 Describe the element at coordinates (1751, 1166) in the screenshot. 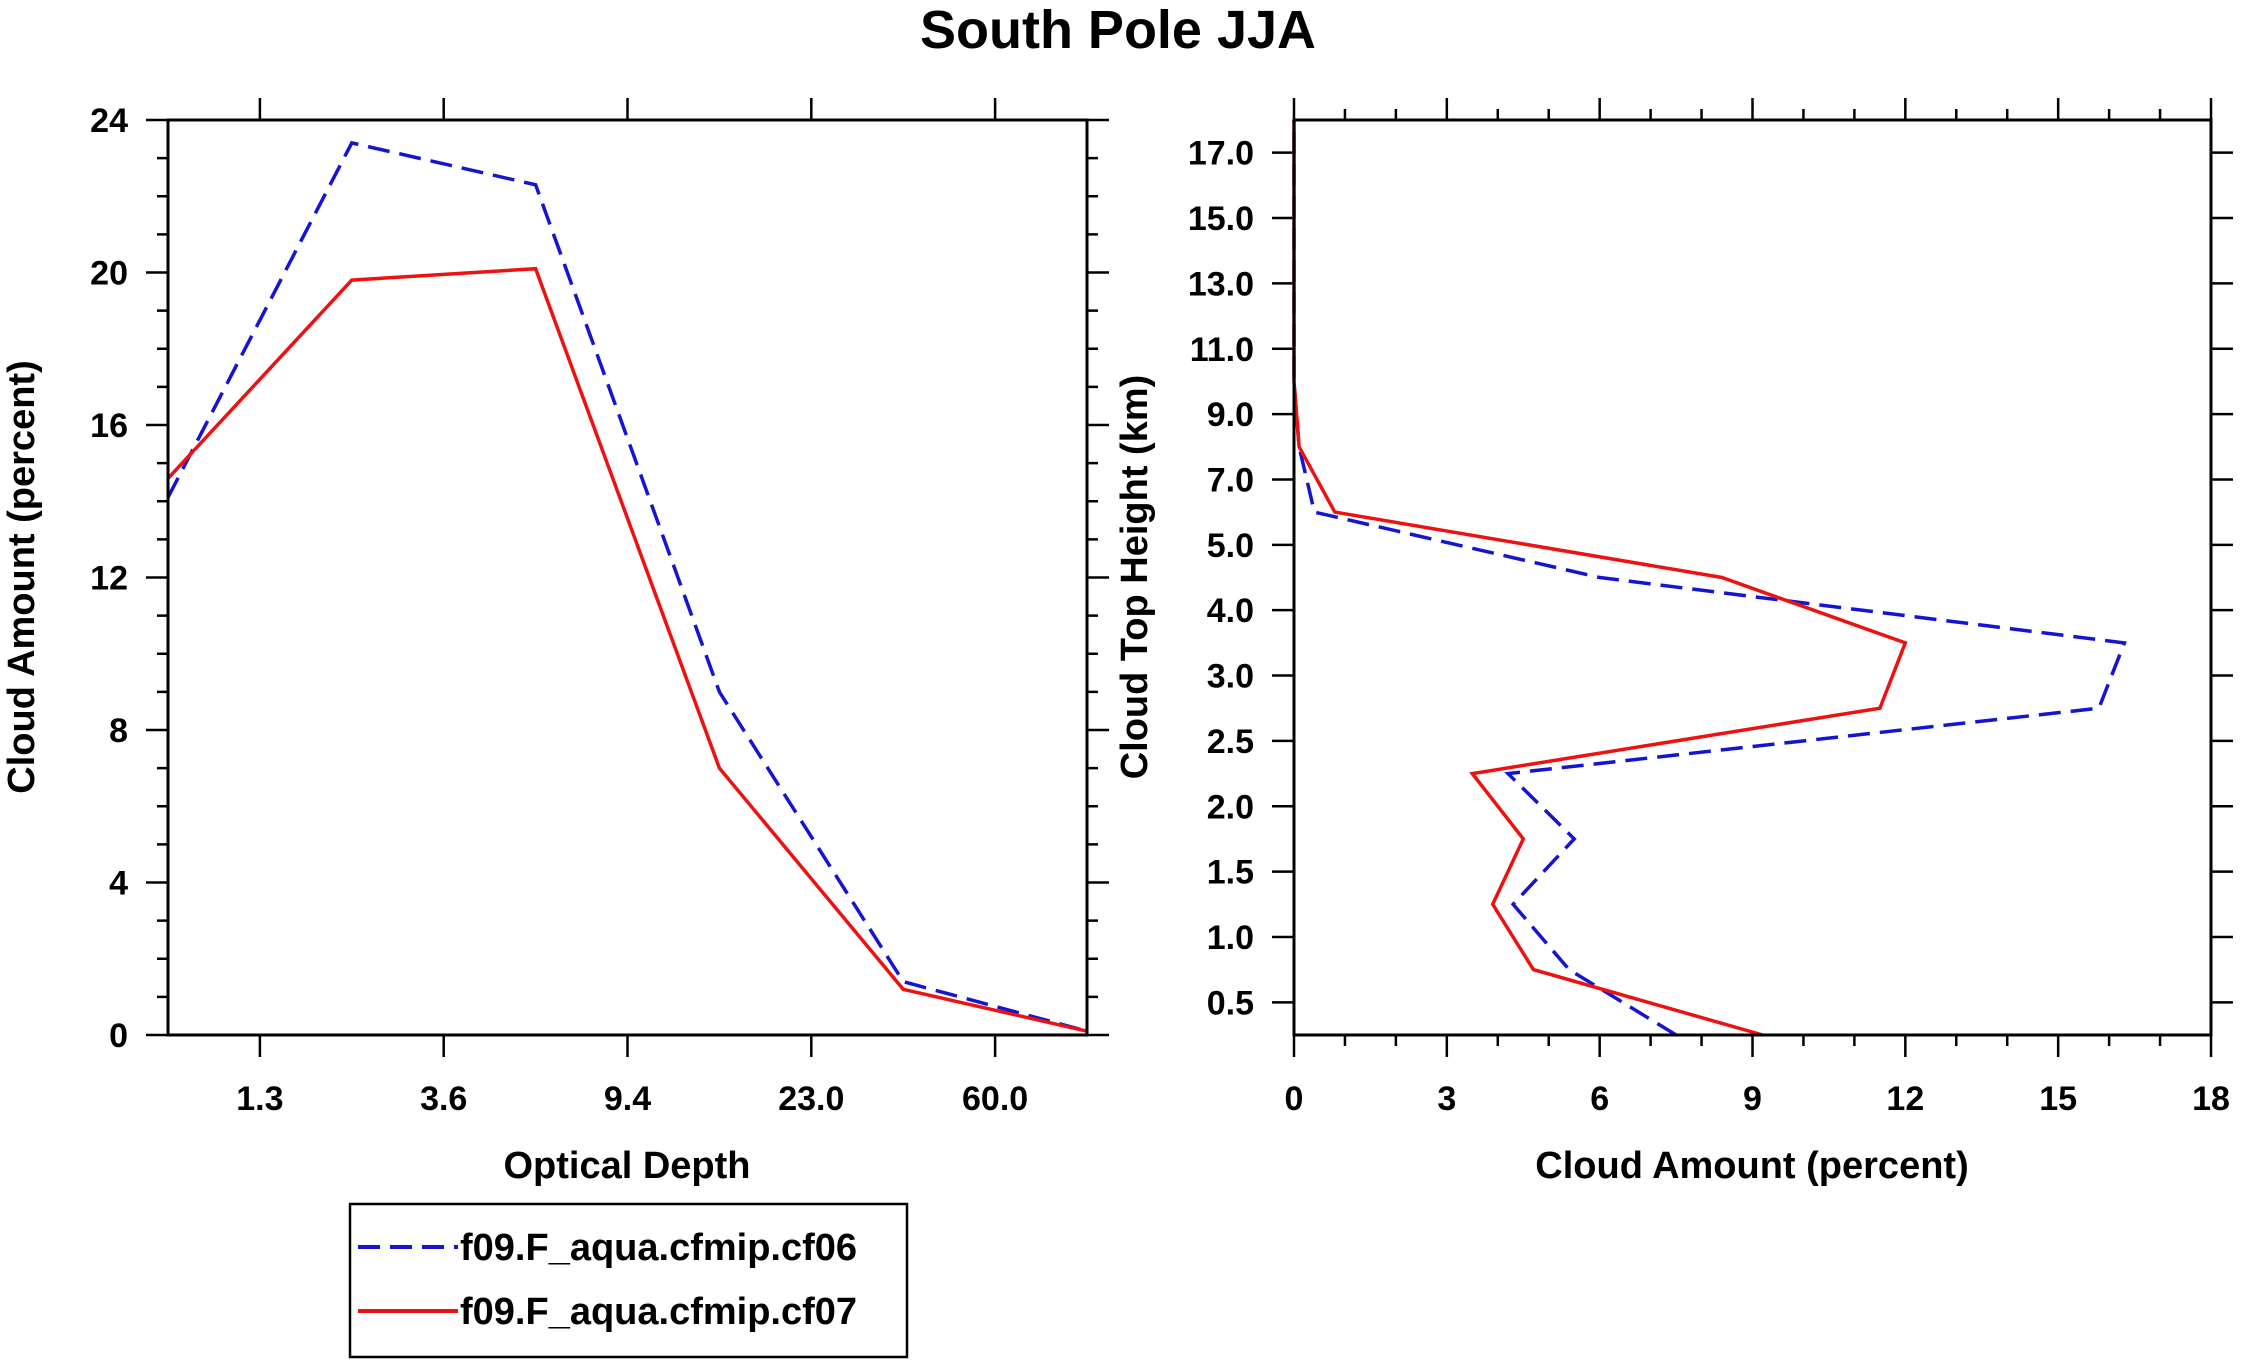

I see `right-x-axis-label: Cloud Amount (percent)` at that location.